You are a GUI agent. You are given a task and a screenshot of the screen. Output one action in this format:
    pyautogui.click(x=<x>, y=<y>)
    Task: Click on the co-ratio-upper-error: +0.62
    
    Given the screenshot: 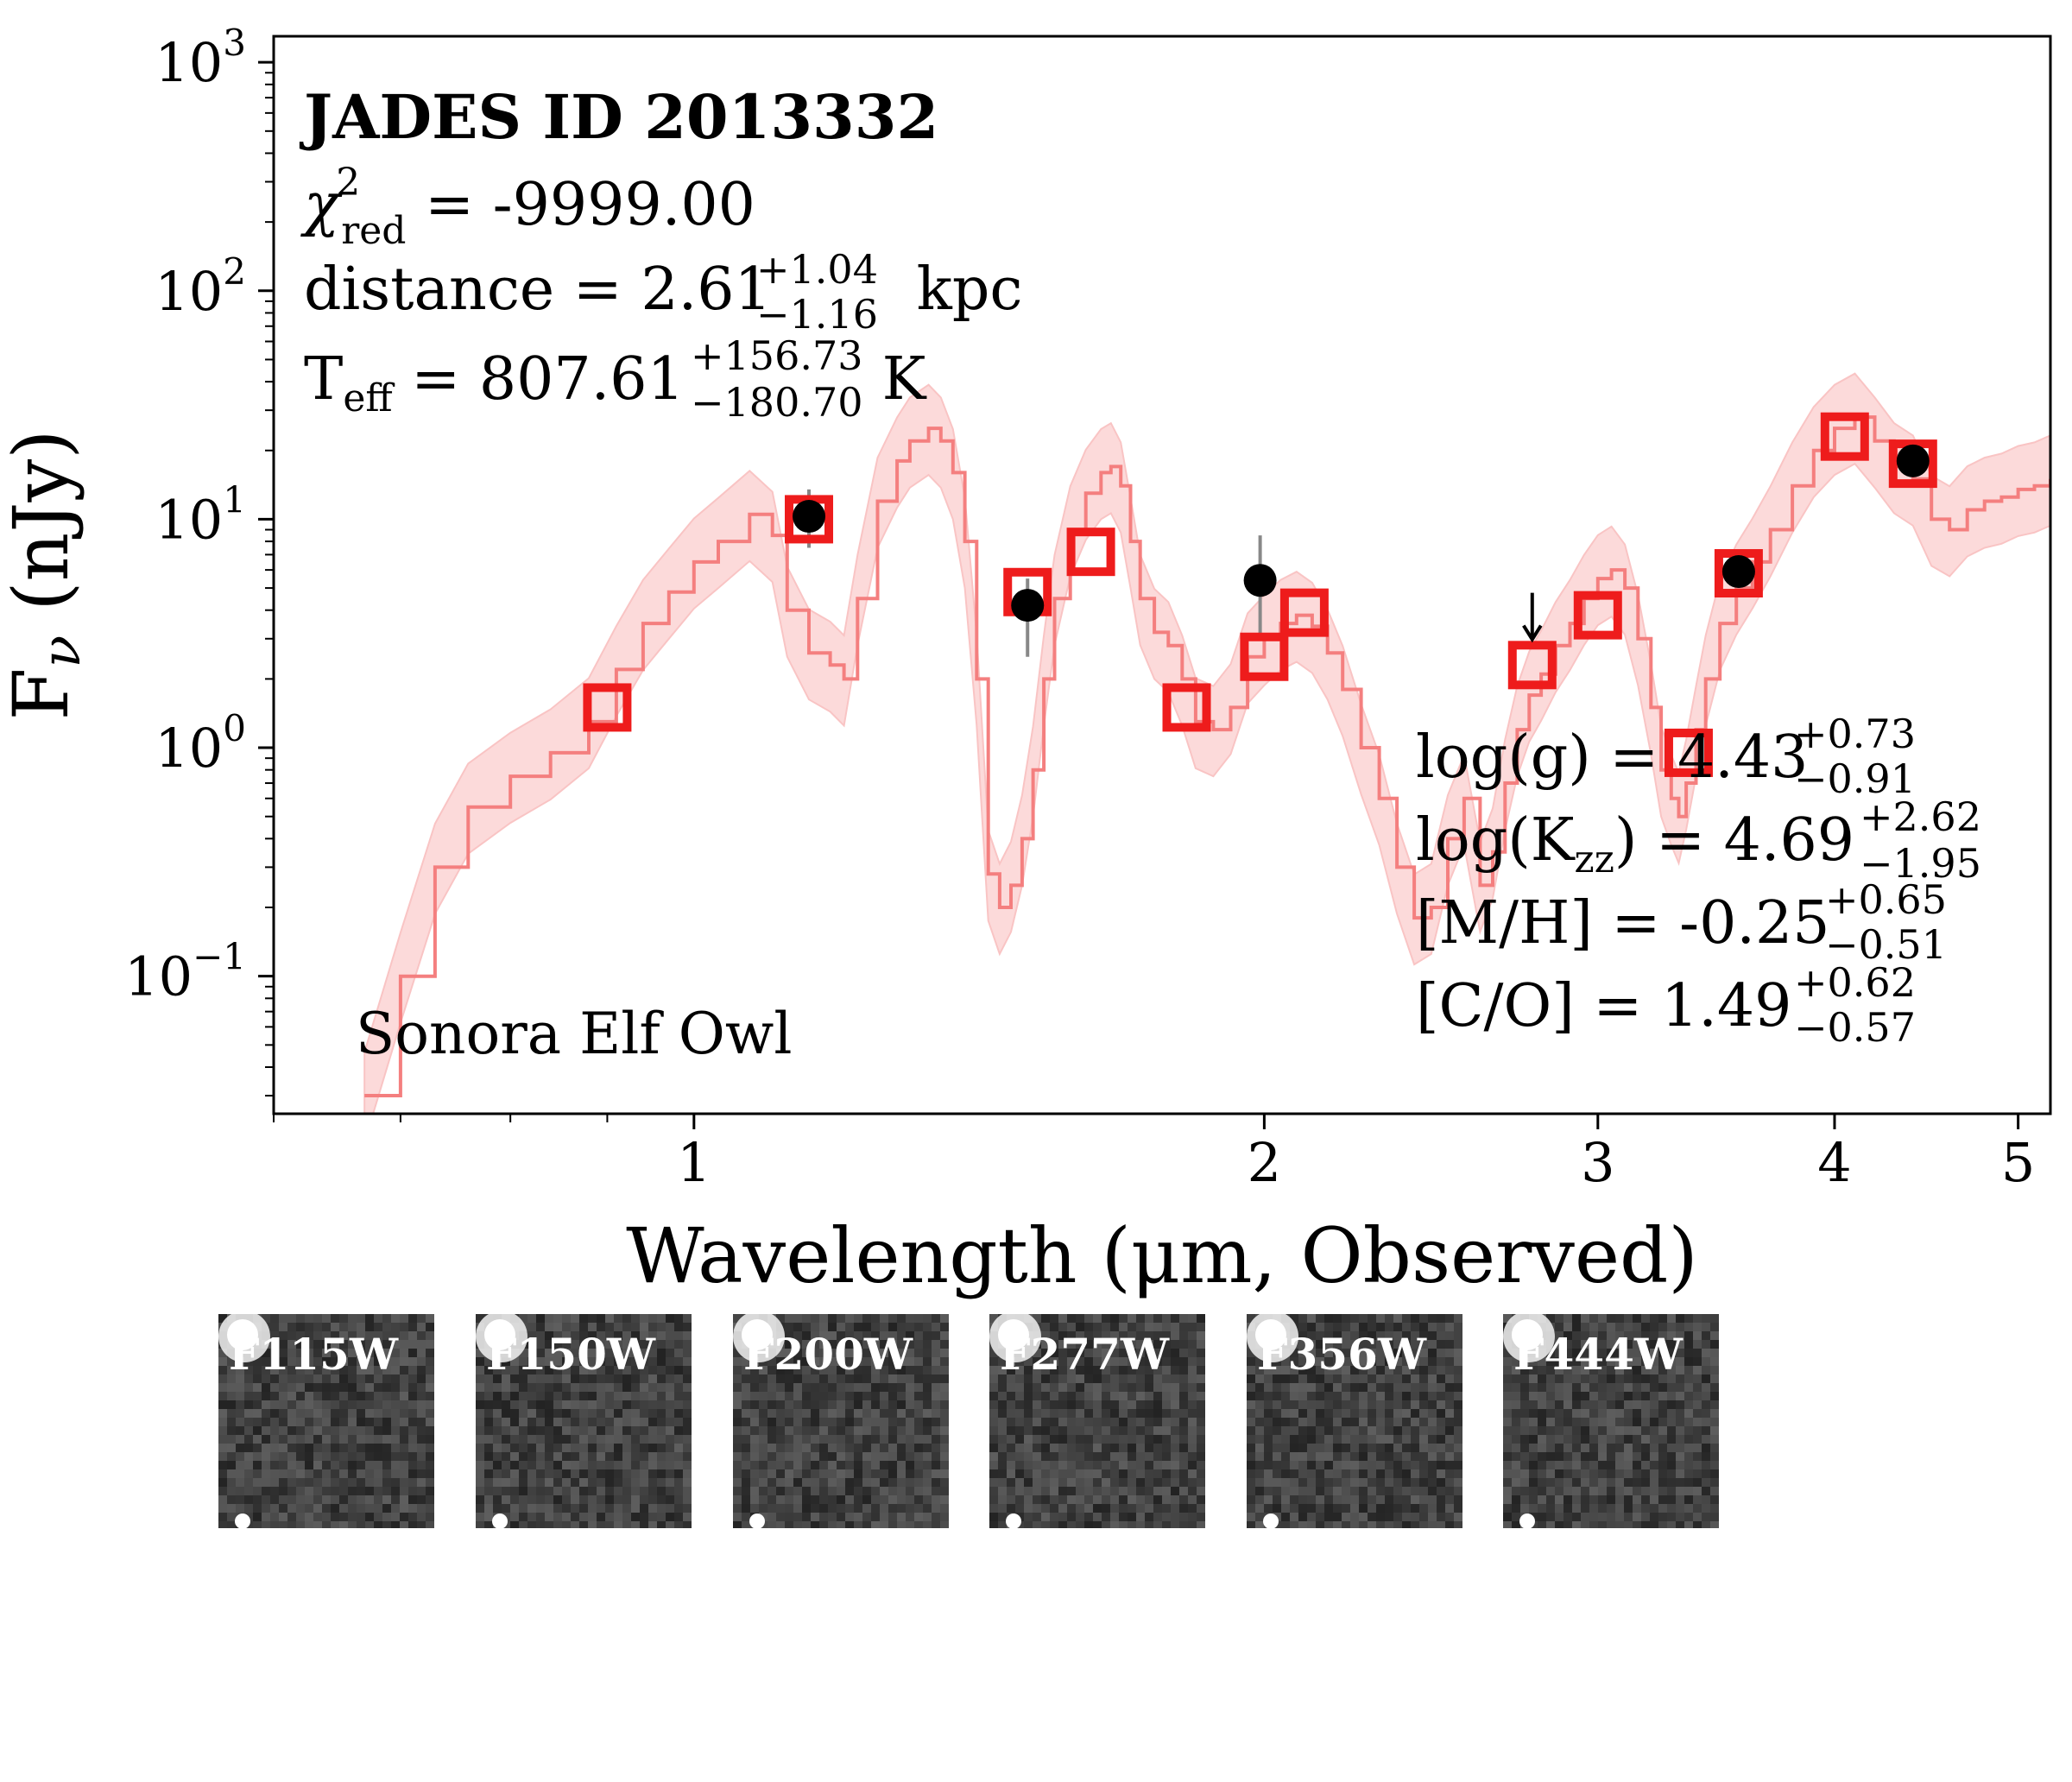 What is the action you would take?
    pyautogui.click(x=1855, y=982)
    